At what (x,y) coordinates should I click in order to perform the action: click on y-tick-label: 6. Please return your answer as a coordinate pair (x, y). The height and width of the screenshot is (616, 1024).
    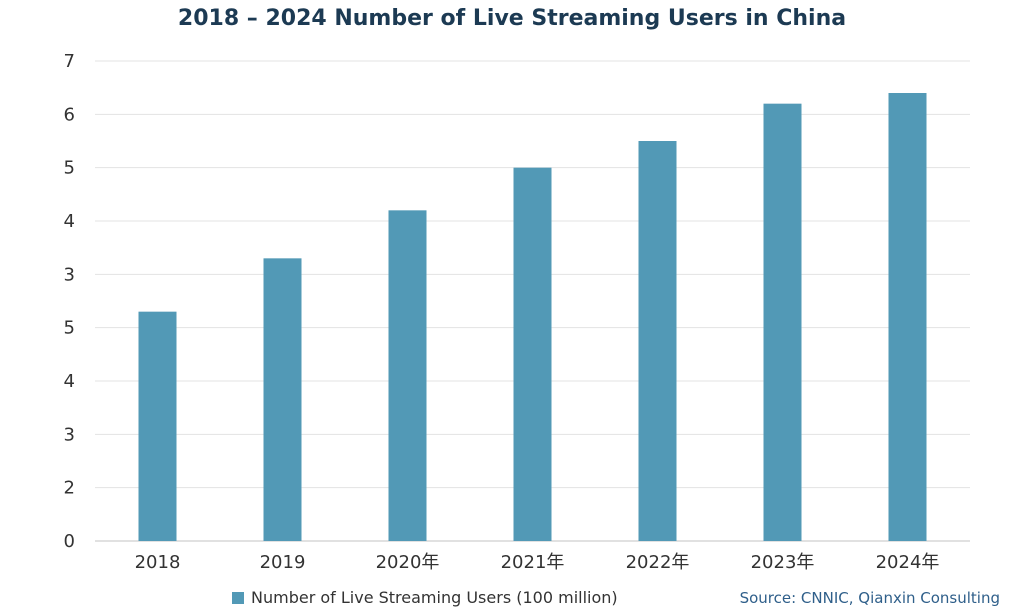
    Looking at the image, I should click on (69, 114).